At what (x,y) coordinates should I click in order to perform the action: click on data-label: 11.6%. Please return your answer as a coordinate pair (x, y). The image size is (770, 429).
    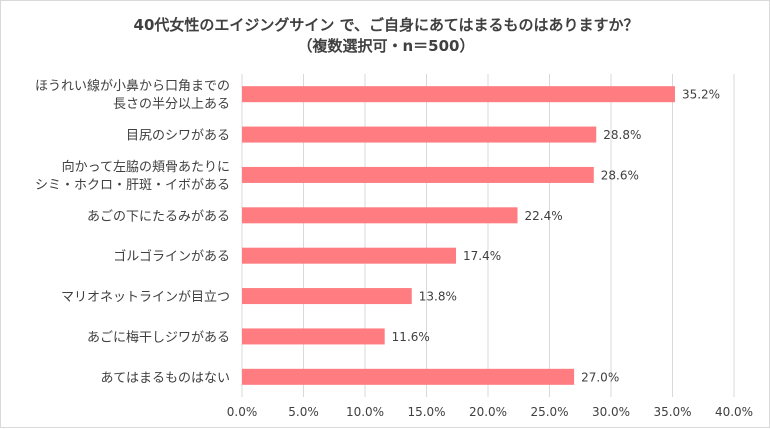
    Looking at the image, I should click on (411, 337).